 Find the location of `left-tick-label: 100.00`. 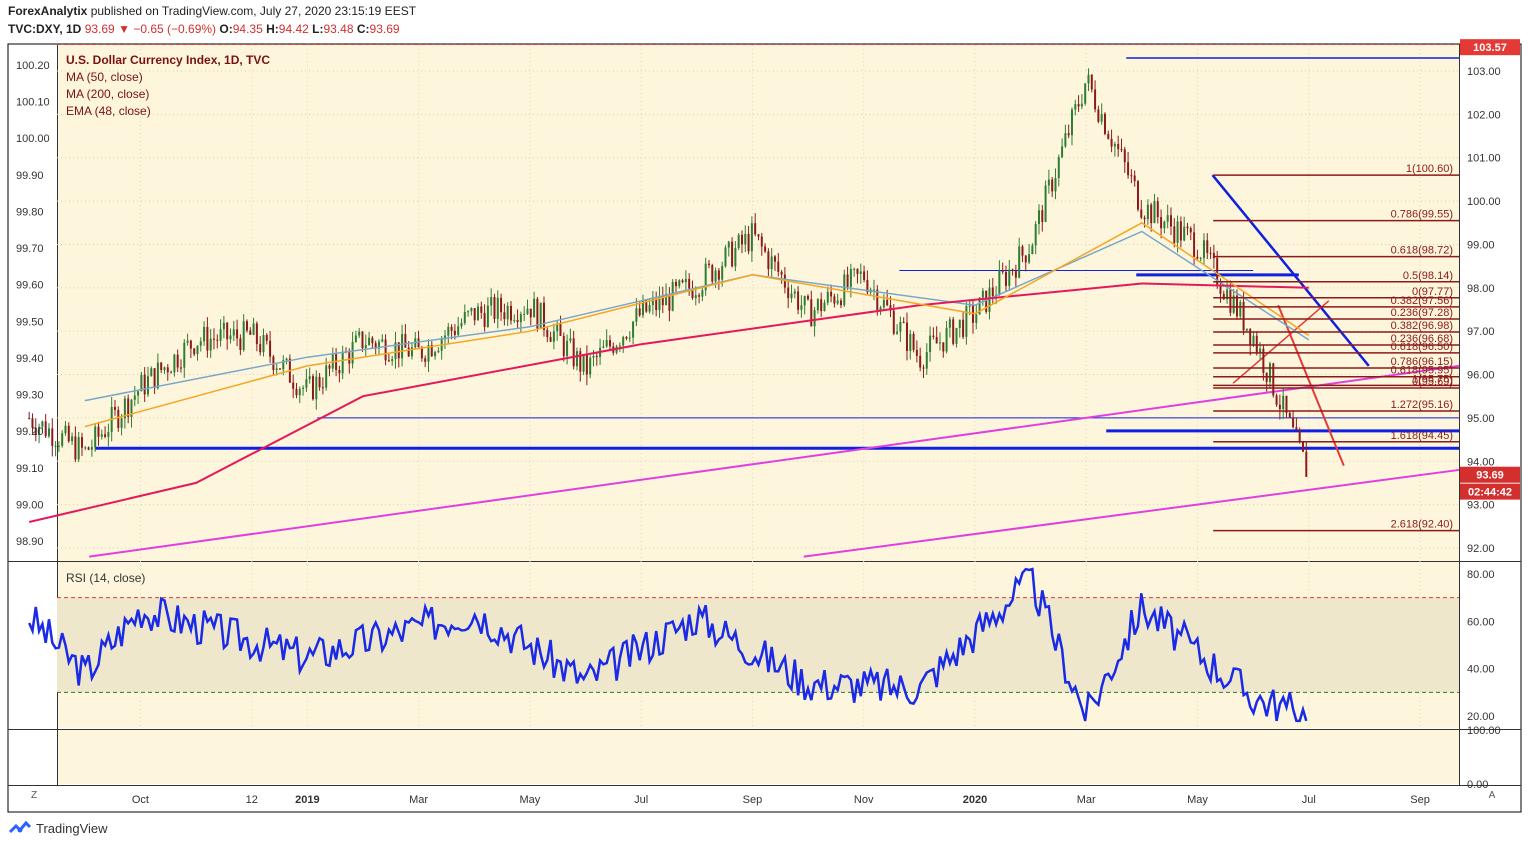

left-tick-label: 100.00 is located at coordinates (33, 139).